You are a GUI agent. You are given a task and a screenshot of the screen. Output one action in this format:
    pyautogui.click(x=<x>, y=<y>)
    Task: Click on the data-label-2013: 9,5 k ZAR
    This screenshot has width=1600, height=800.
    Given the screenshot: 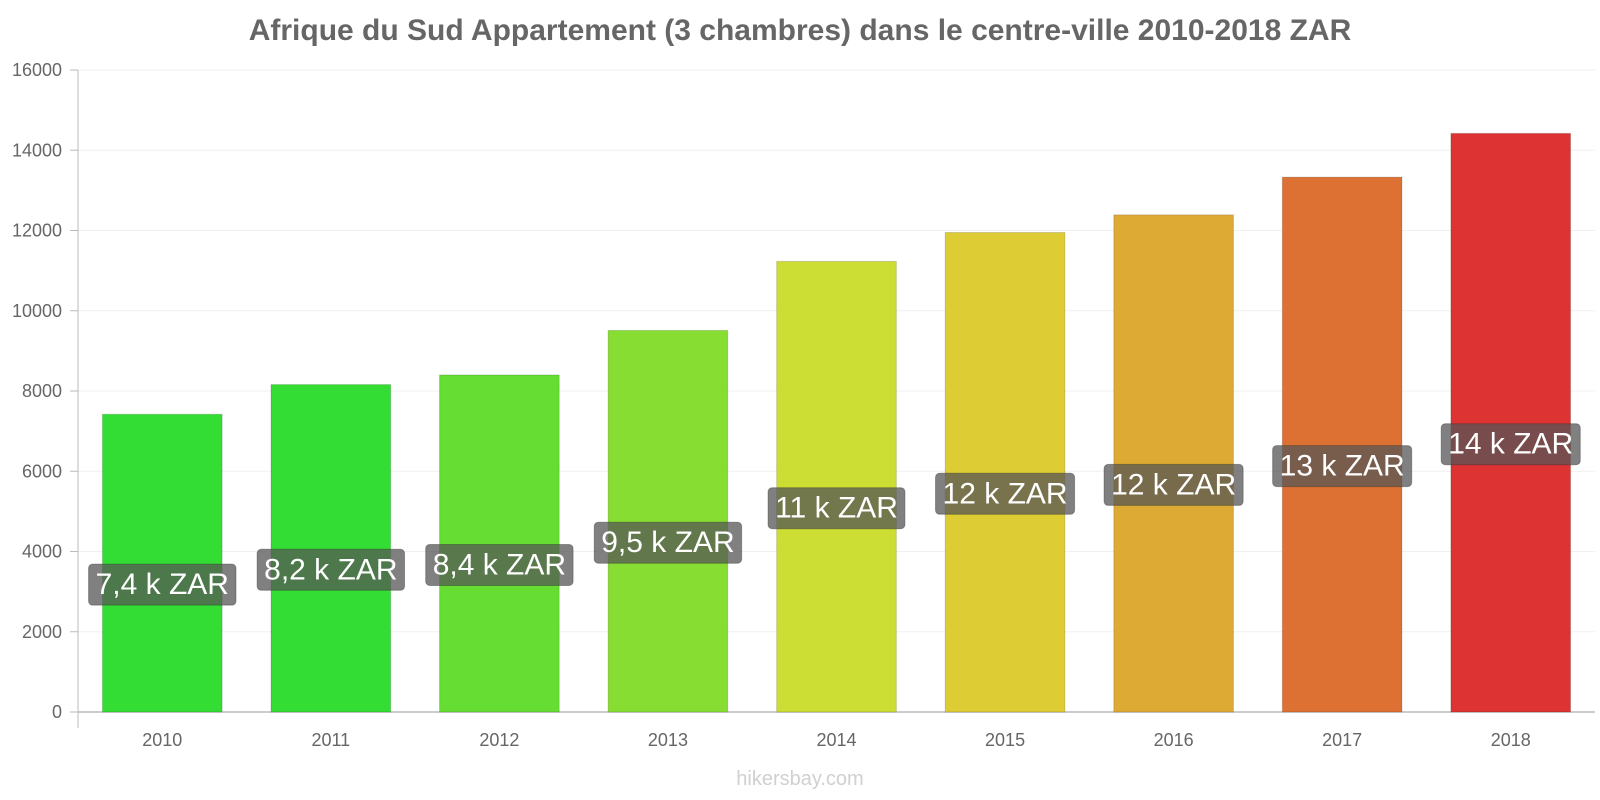 What is the action you would take?
    pyautogui.click(x=668, y=542)
    